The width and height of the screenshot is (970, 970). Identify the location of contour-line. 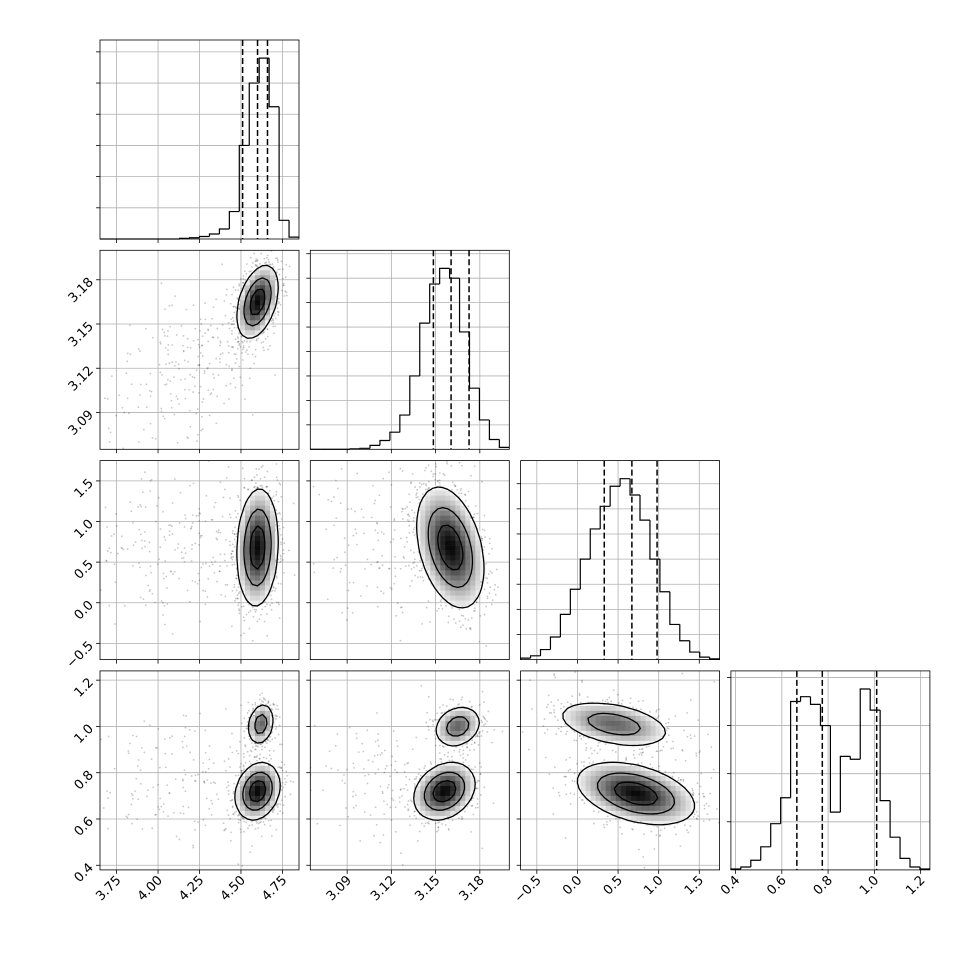
(450, 547).